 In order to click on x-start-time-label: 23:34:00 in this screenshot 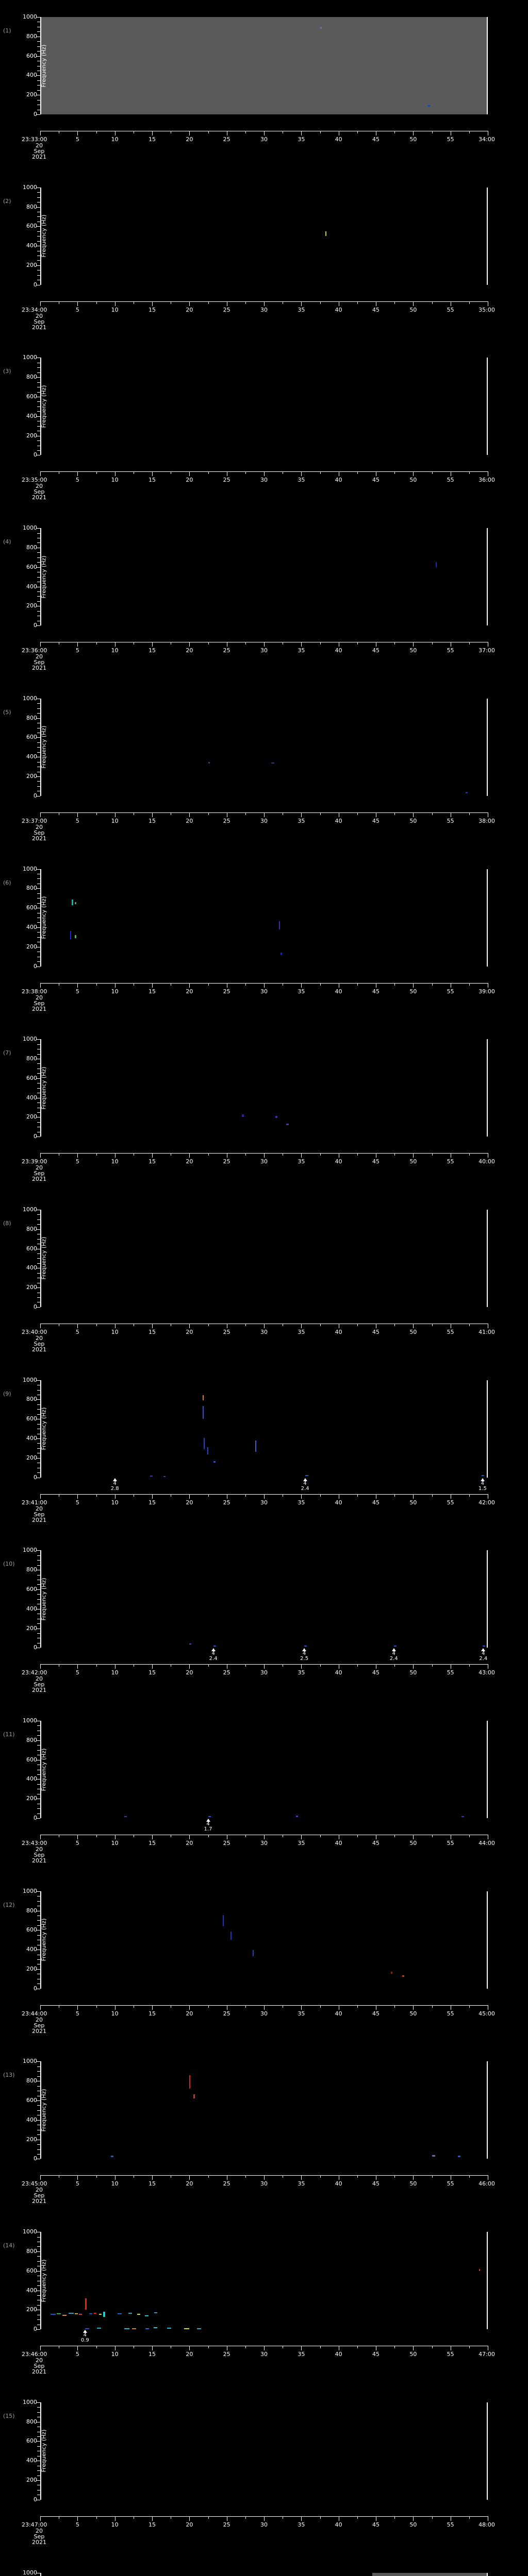, I will do `click(34, 309)`.